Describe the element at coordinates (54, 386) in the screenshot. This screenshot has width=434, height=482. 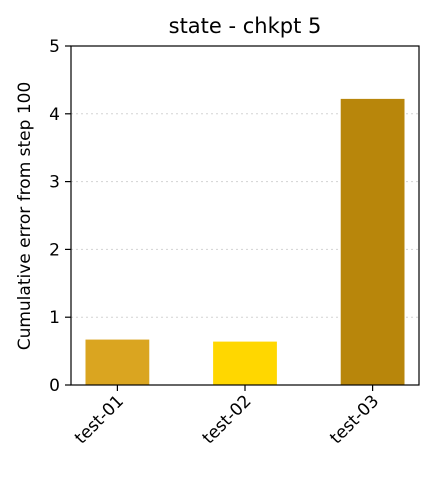
I see `y-tick-label: 0` at that location.